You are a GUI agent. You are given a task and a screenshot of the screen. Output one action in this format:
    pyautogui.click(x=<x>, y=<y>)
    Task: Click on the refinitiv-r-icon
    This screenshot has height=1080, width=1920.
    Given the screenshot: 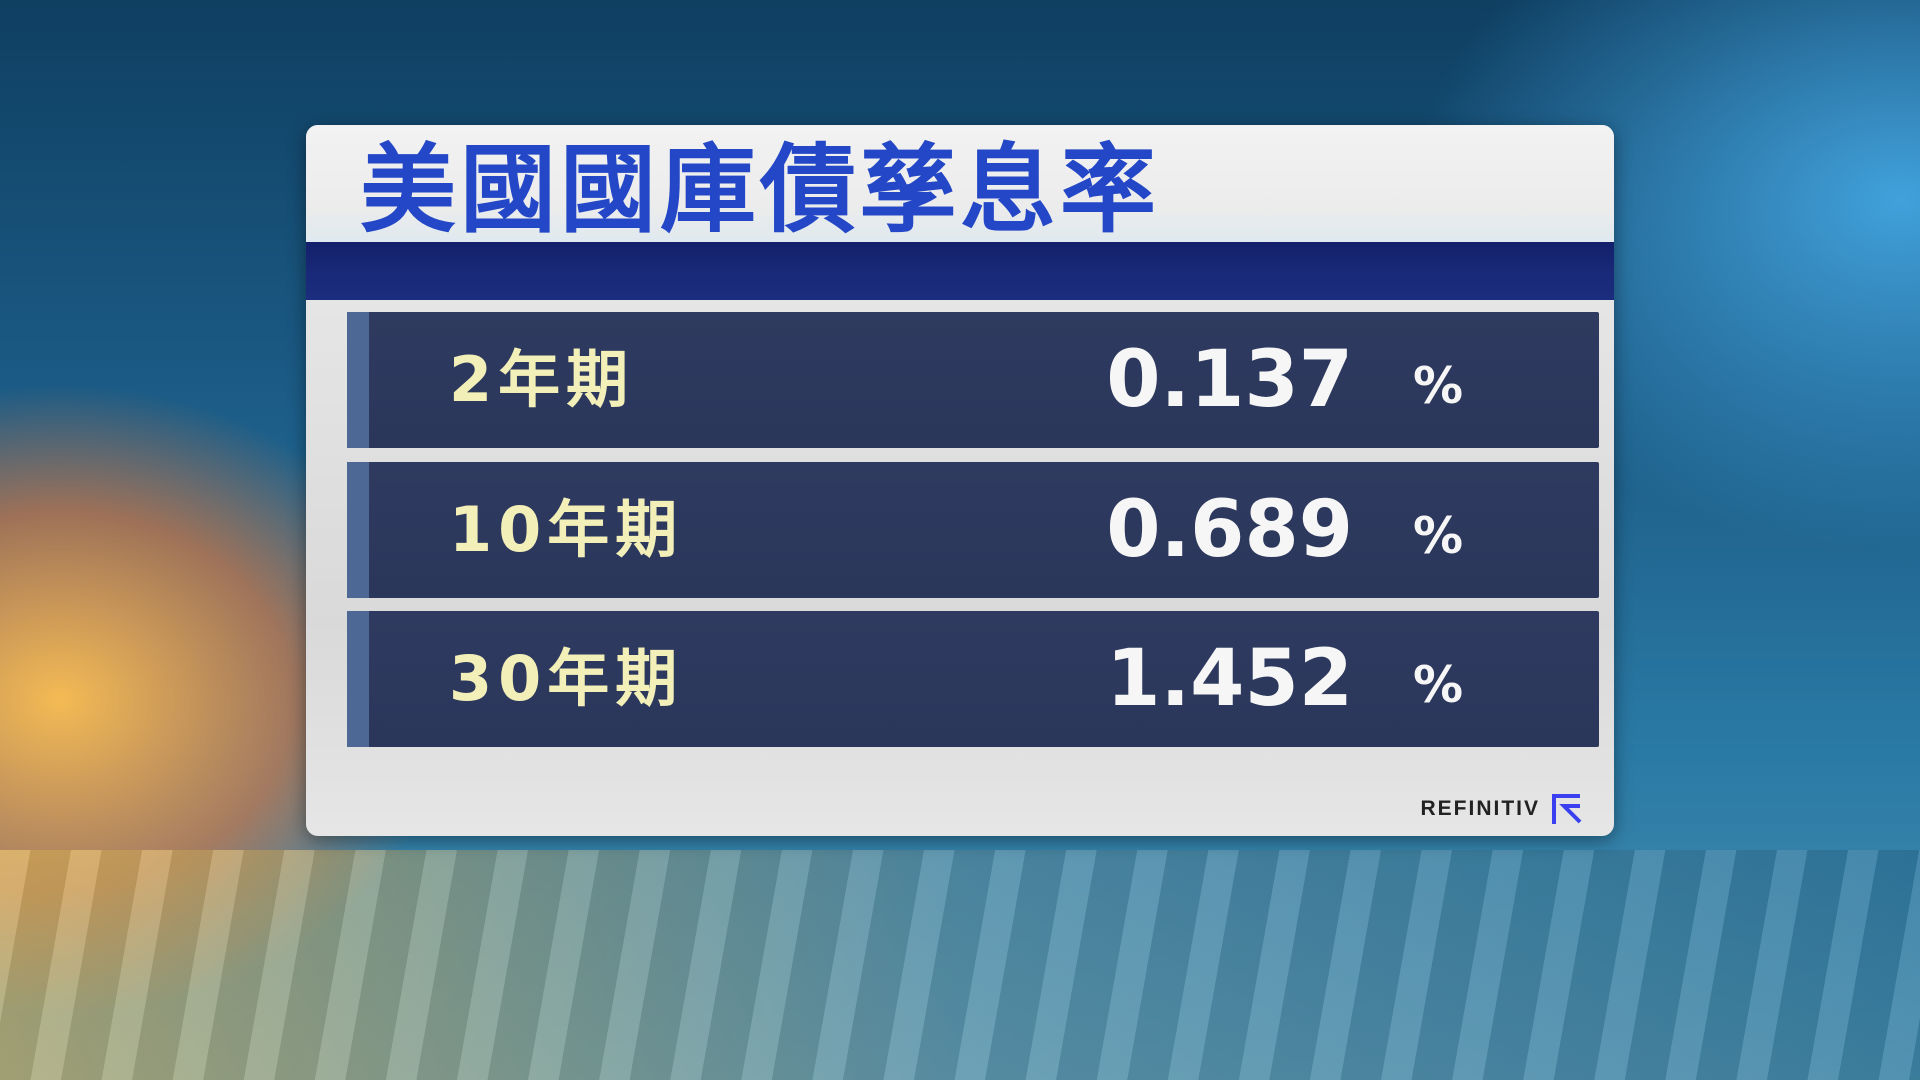 What is the action you would take?
    pyautogui.click(x=1567, y=809)
    